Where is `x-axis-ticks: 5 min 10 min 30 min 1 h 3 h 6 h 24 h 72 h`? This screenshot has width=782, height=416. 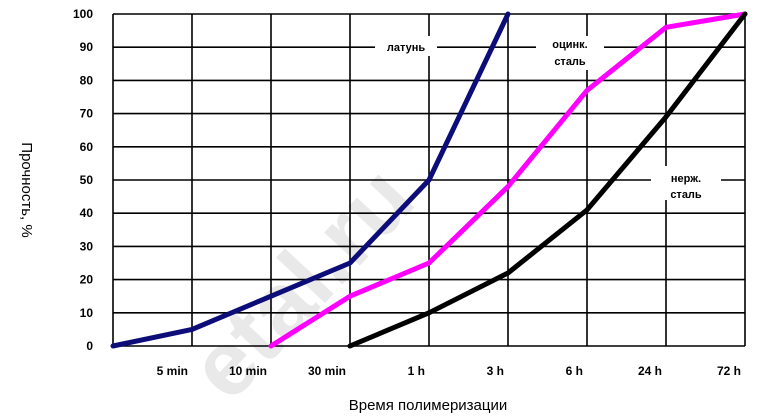 x-axis-ticks: 5 min 10 min 30 min 1 h 3 h 6 h 24 h 72 h is located at coordinates (449, 371).